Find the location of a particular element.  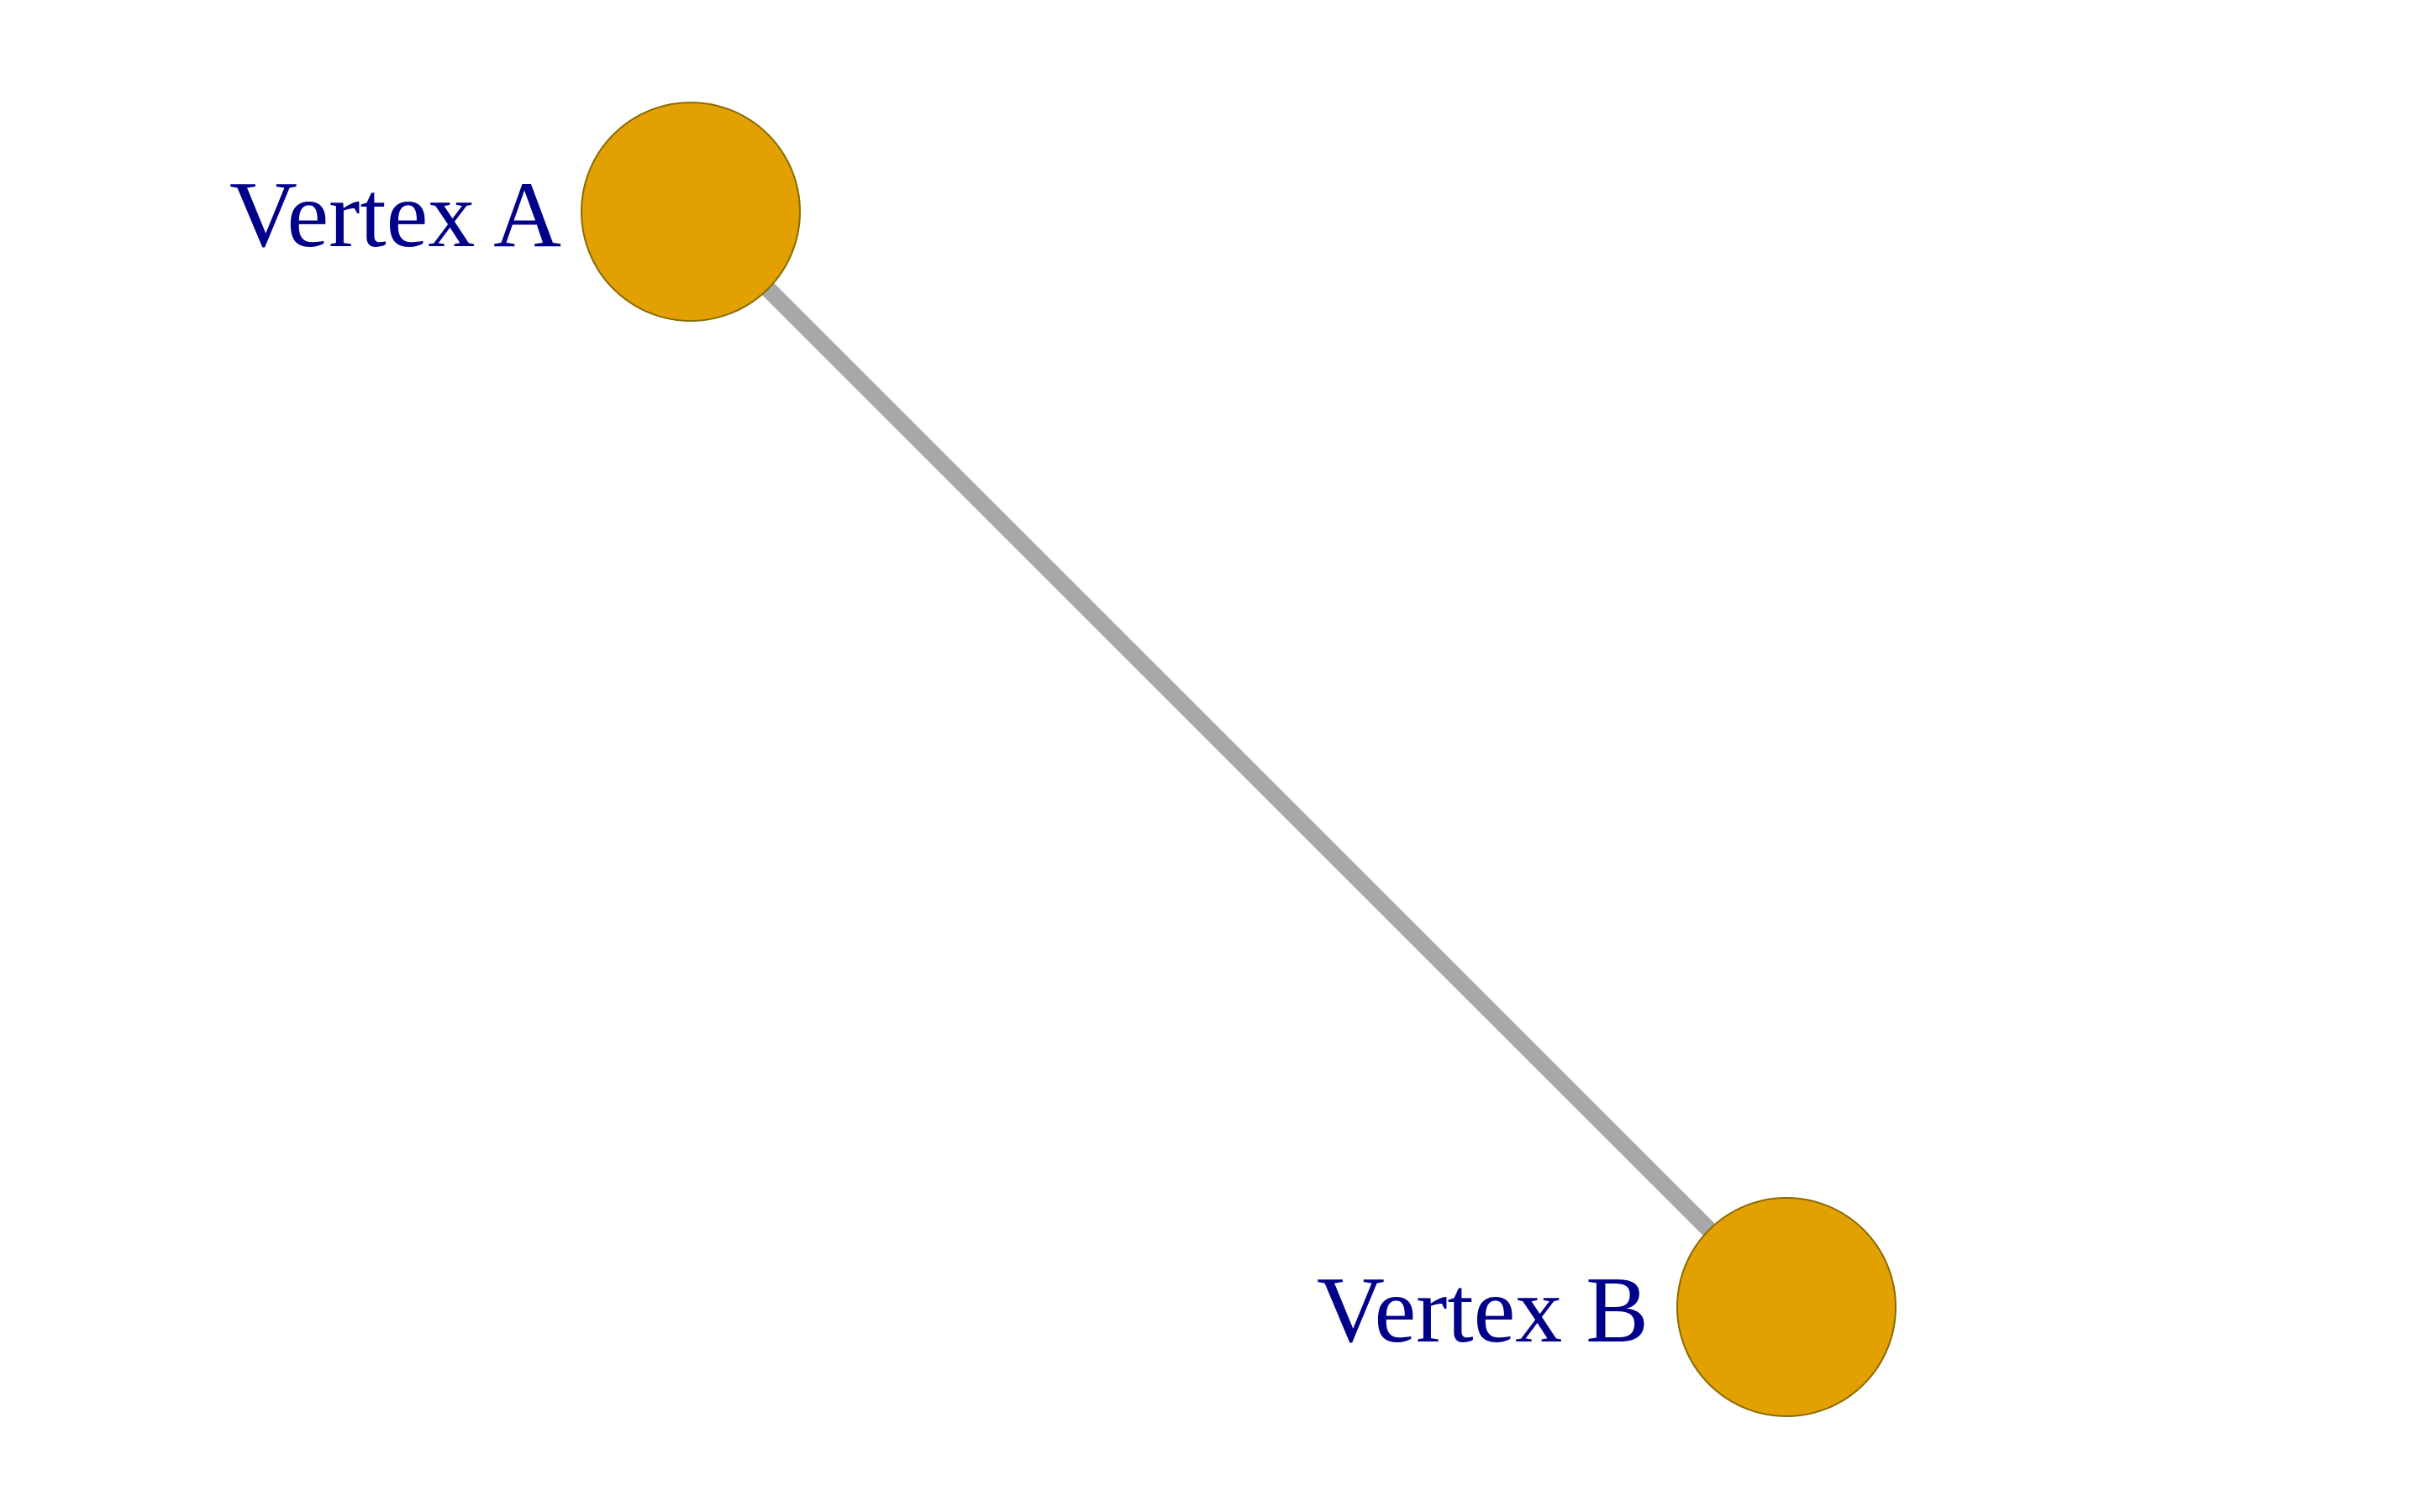

vertex-a: Vertex A is located at coordinates (515, 212).